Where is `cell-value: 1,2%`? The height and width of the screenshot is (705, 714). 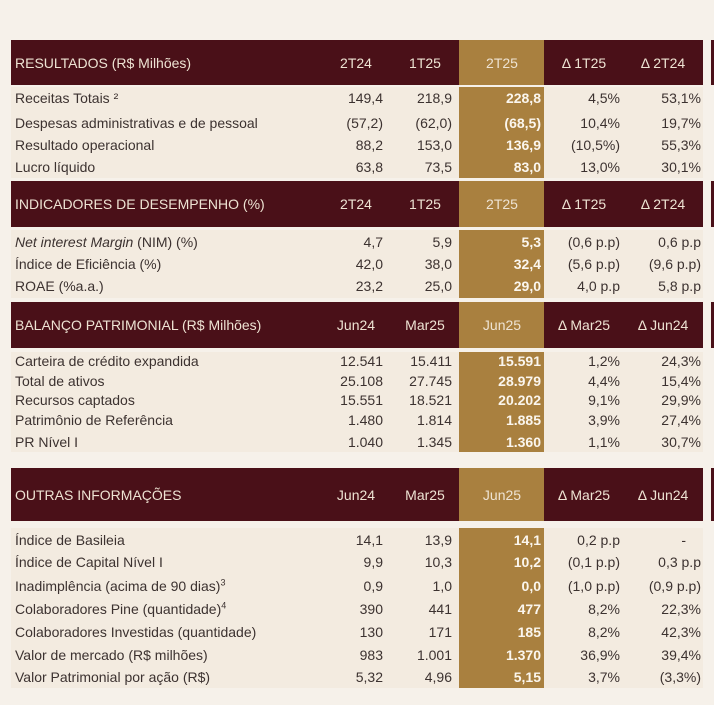
cell-value: 1,2% is located at coordinates (604, 360).